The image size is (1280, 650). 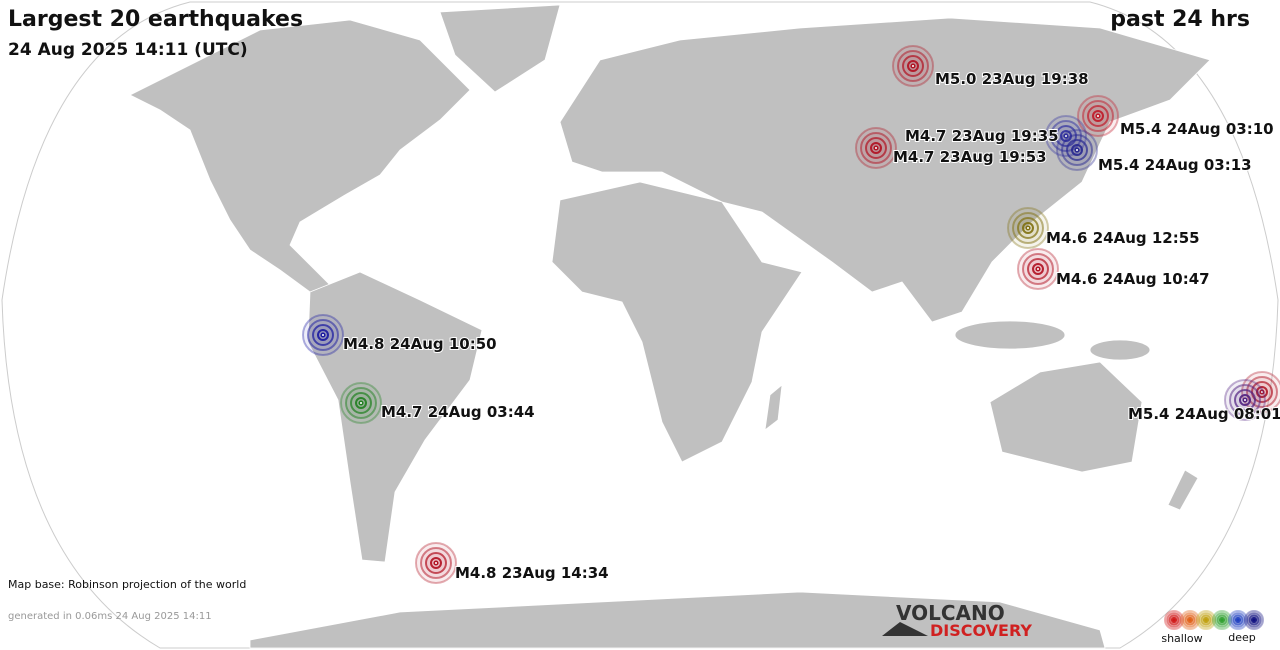 I want to click on quake-label: M4.8 24Aug 10:50, so click(x=420, y=344).